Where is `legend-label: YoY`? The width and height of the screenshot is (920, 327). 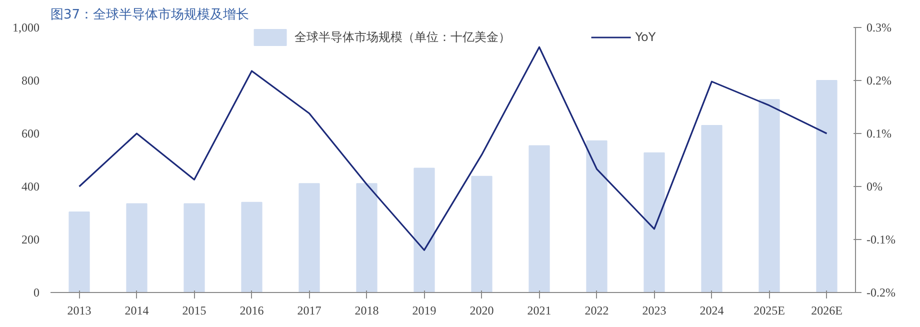 legend-label: YoY is located at coordinates (645, 37).